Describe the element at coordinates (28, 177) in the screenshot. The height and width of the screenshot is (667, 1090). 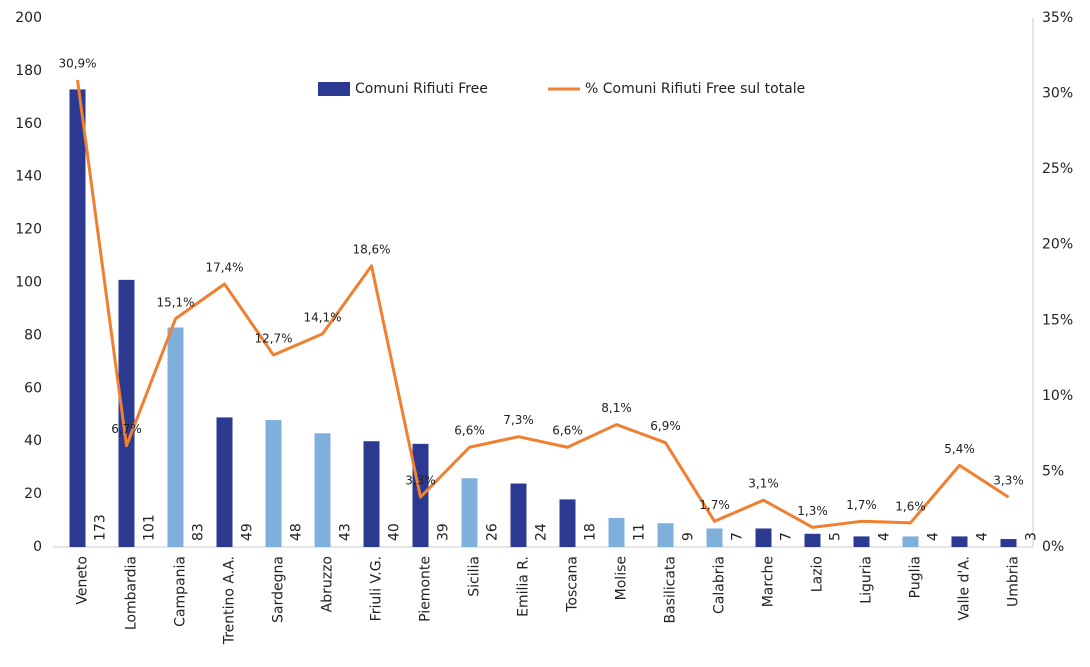
I see `y-tick-label: 140` at that location.